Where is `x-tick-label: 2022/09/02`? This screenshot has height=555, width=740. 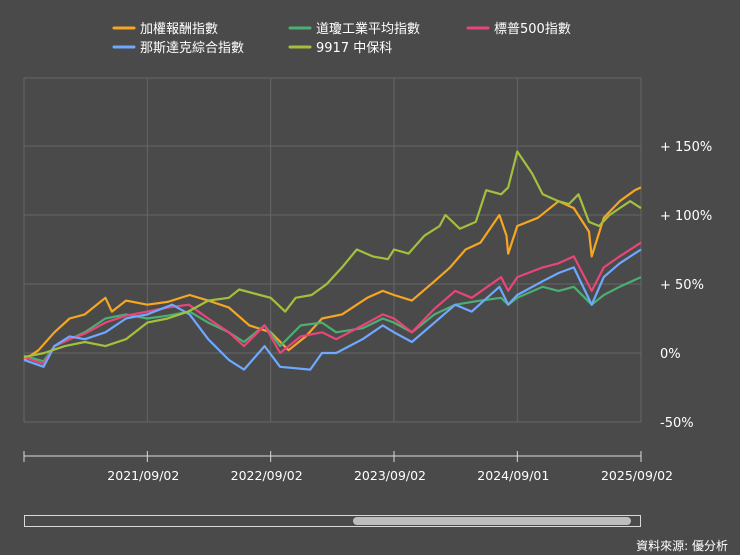
x-tick-label: 2022/09/02 is located at coordinates (267, 475).